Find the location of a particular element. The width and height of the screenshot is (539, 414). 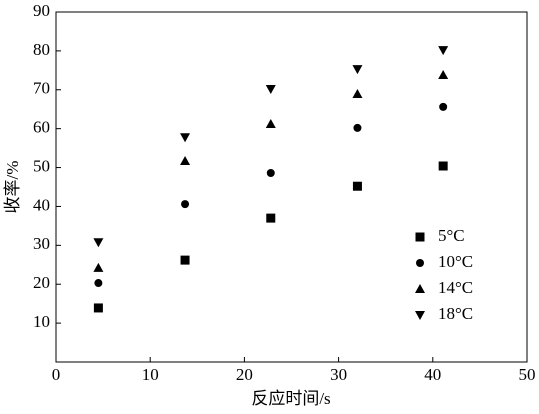

y-tick-label: 70 is located at coordinates (41, 88).